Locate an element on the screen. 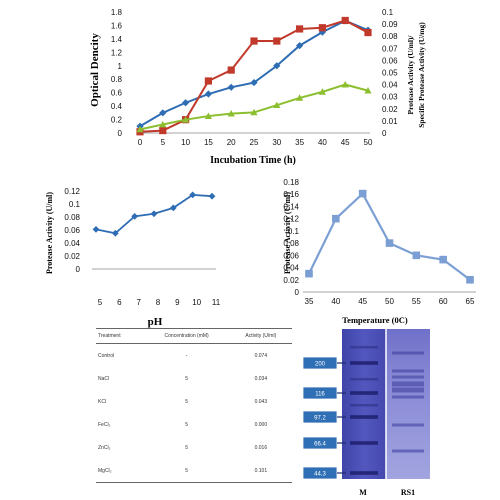 This screenshot has height=500, width=500. gel-lane-label-rs1: RS1 is located at coordinates (408, 492).